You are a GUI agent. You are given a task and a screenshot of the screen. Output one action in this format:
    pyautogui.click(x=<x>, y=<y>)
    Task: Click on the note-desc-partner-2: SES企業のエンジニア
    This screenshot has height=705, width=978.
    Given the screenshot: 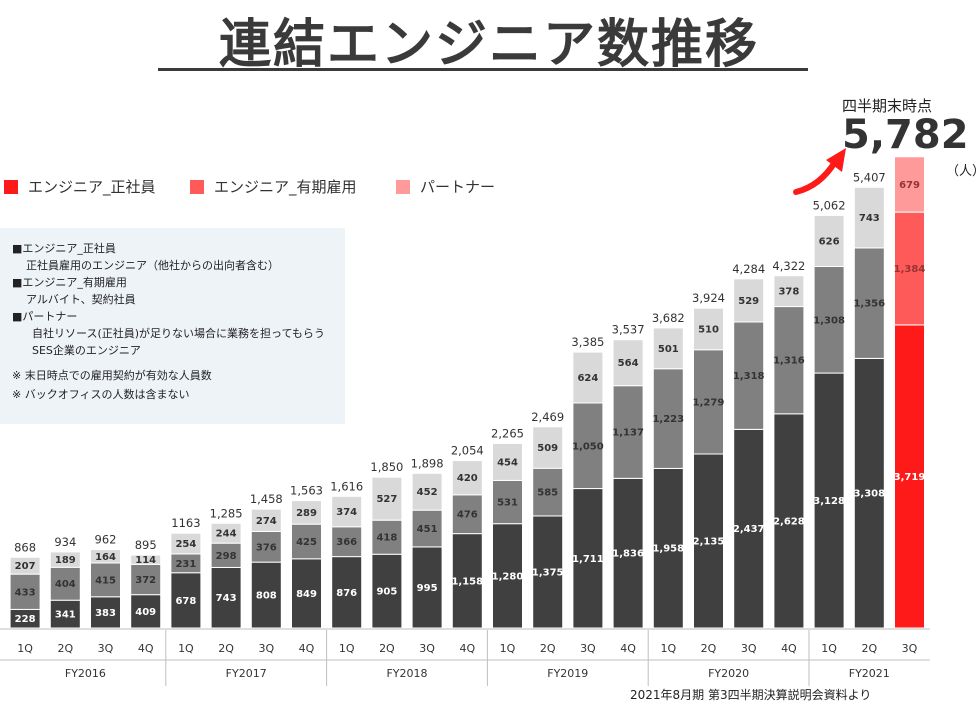 What is the action you would take?
    pyautogui.click(x=86, y=350)
    